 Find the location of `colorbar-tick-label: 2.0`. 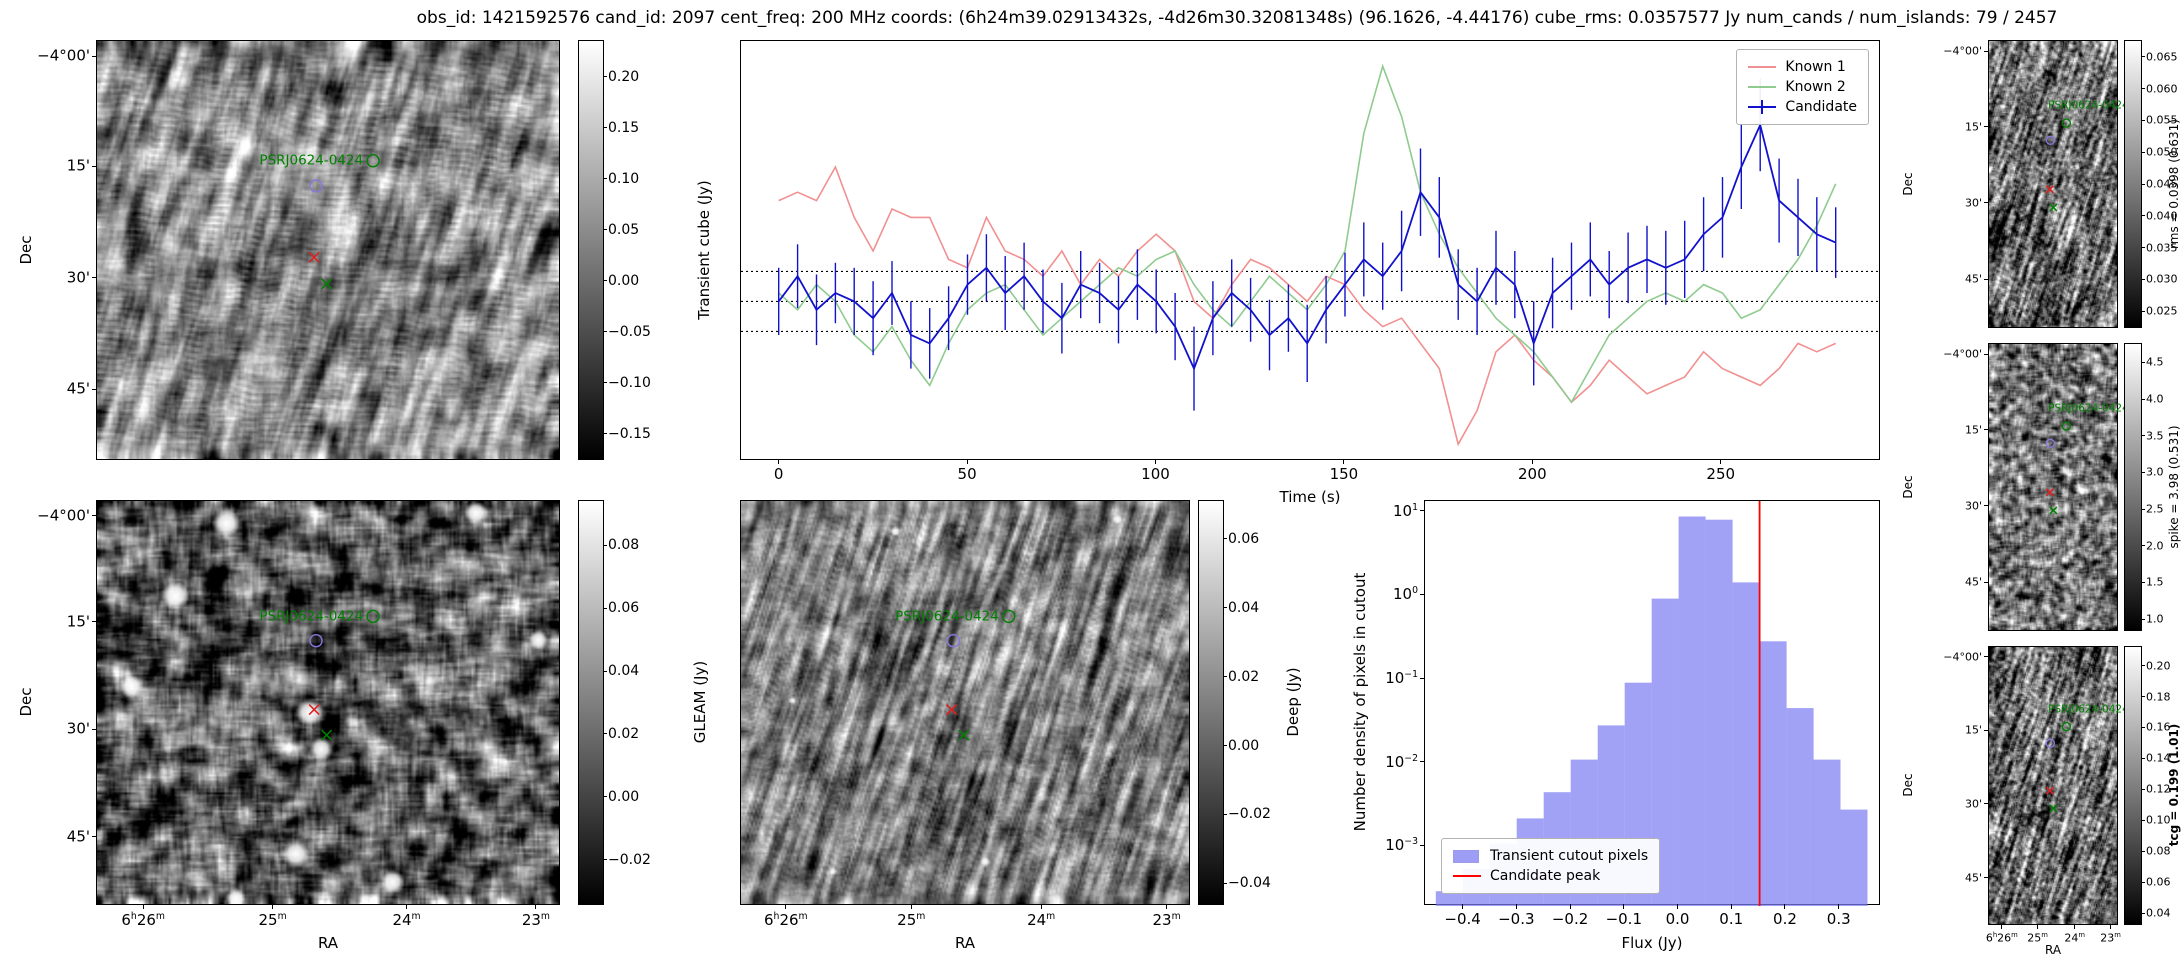

colorbar-tick-label: 2.0 is located at coordinates (2155, 546).